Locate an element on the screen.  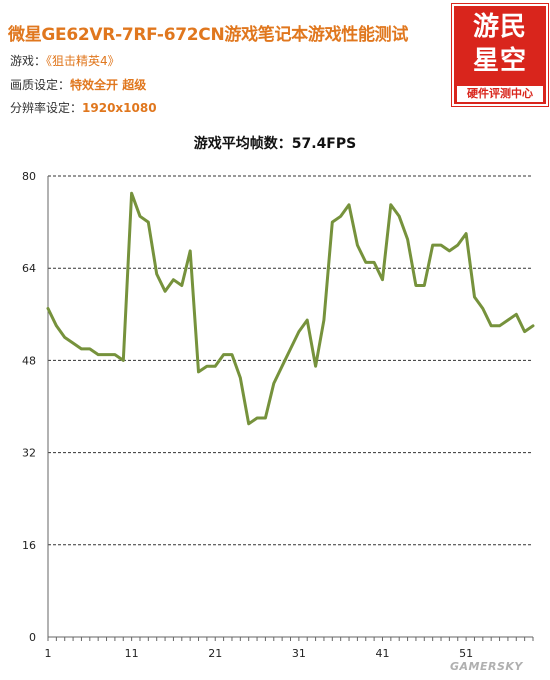
y-tick-label: 32 is located at coordinates (29, 453).